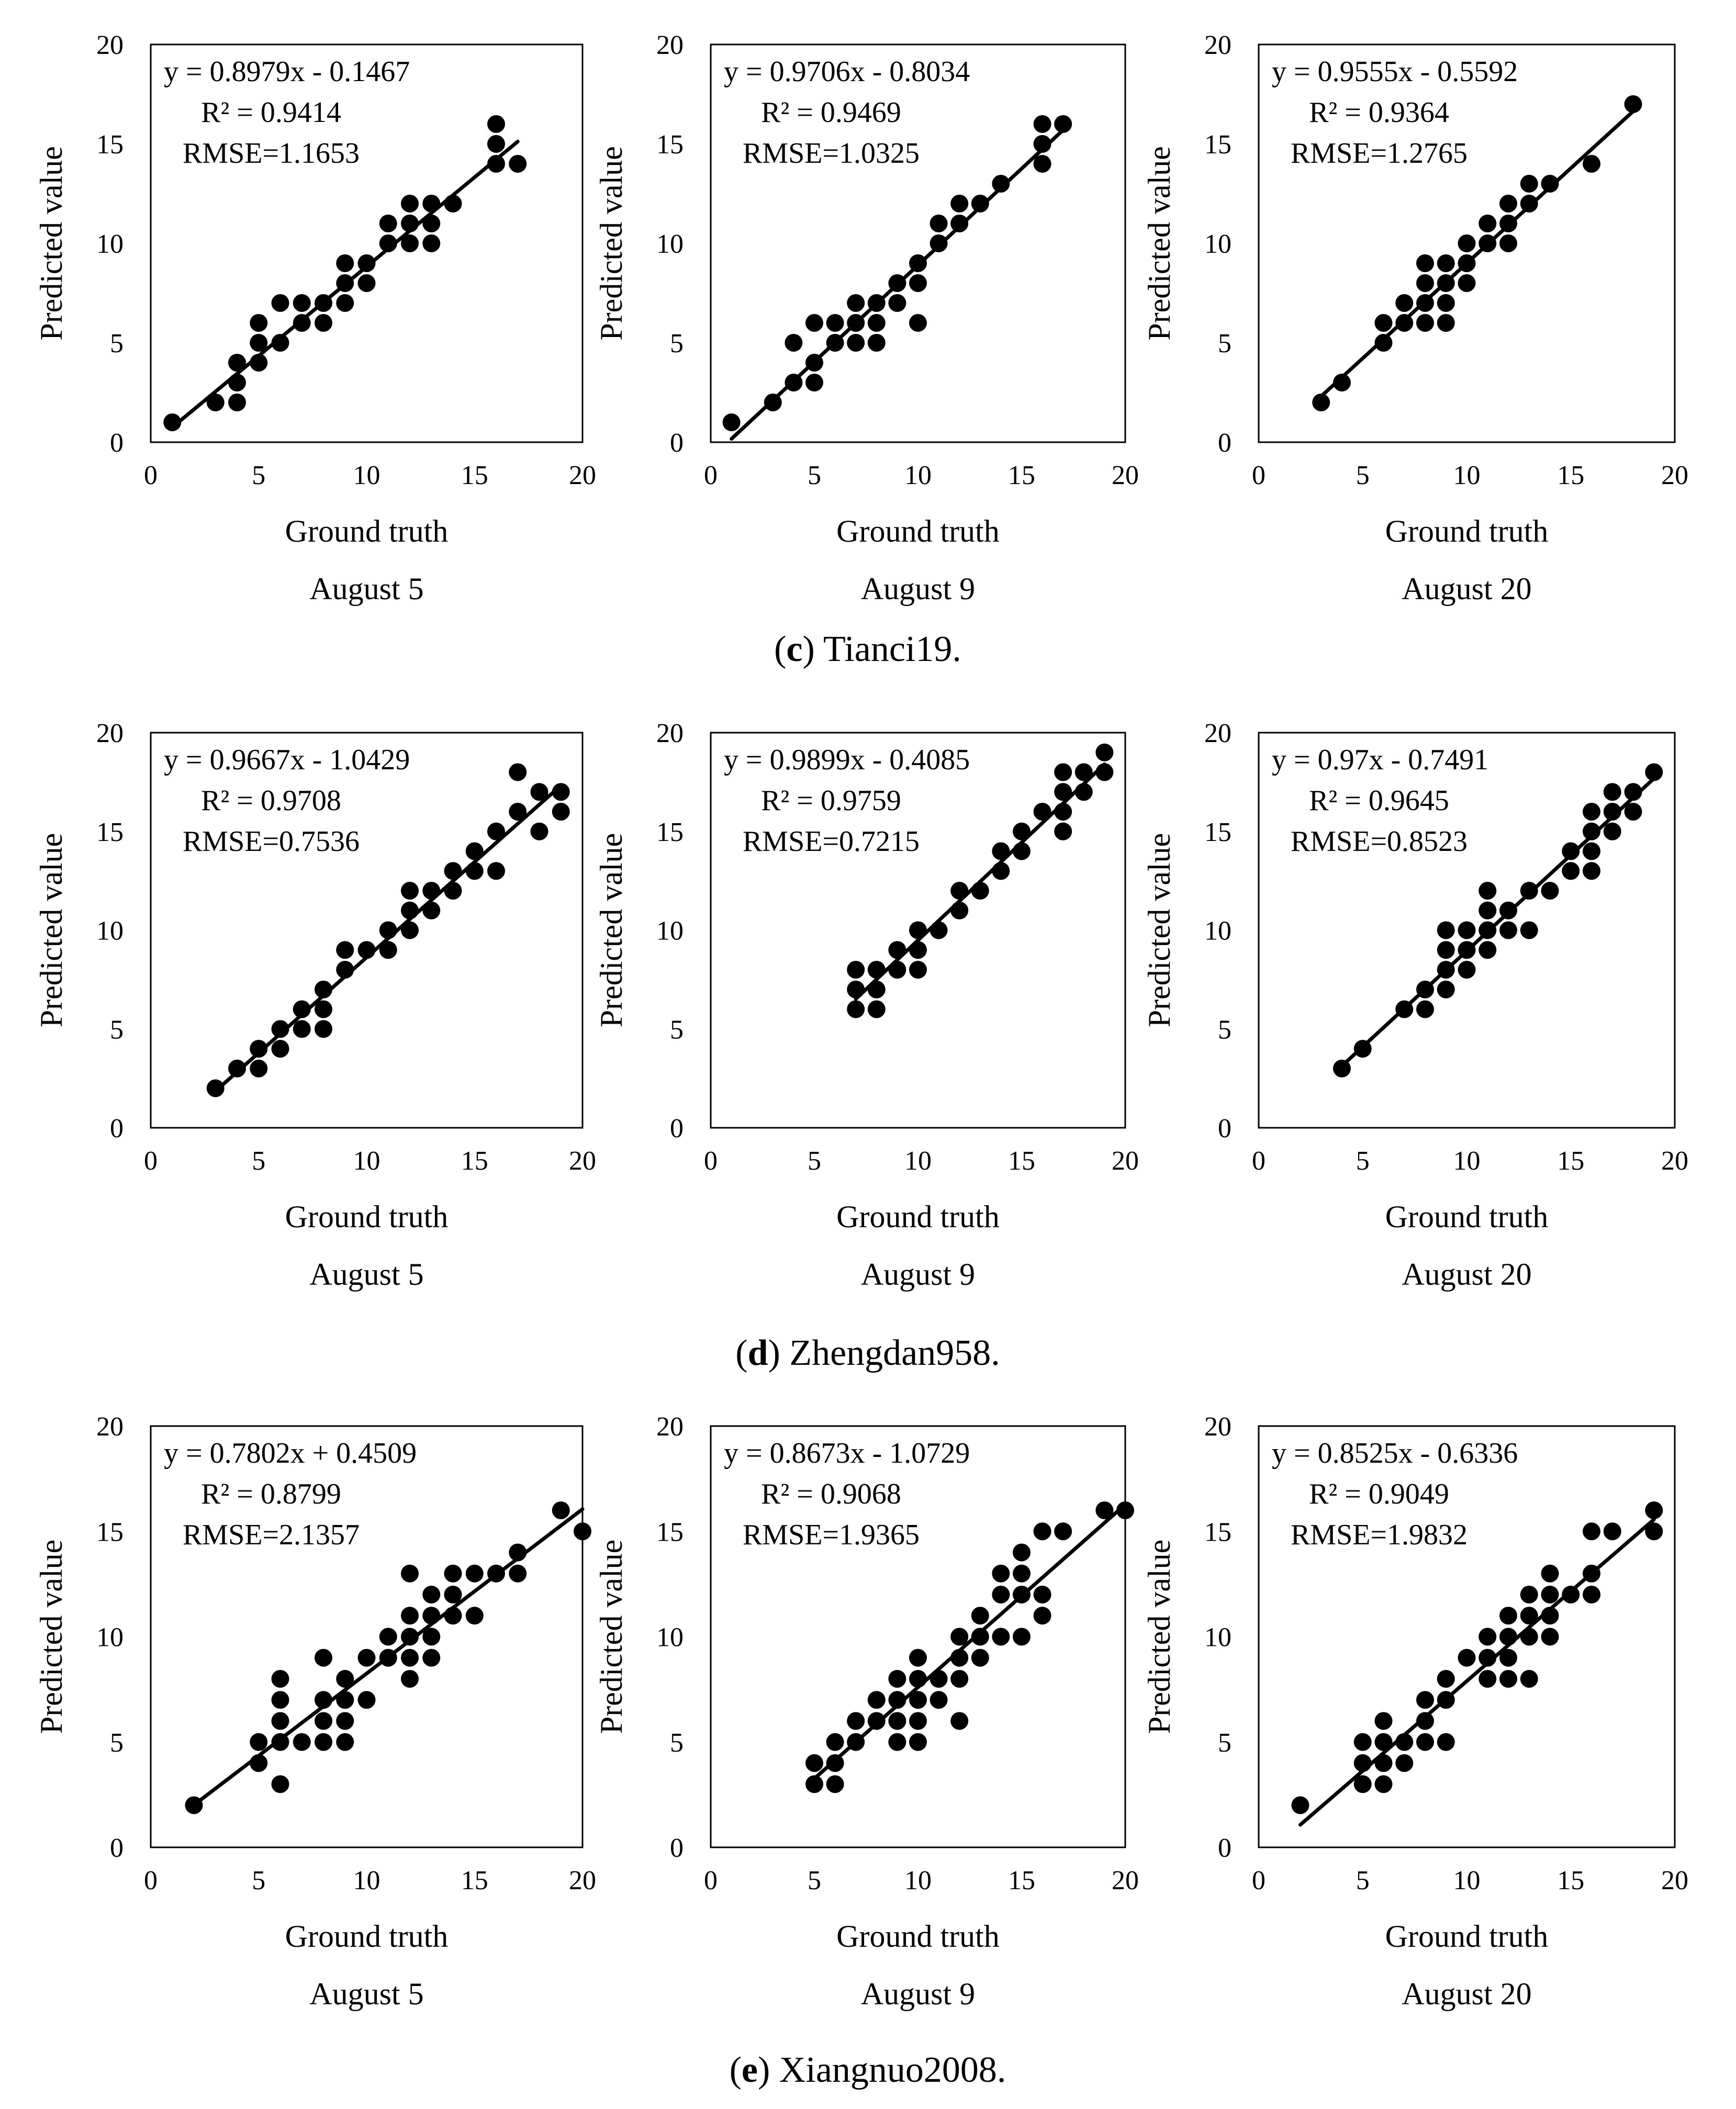 The image size is (1736, 2109). Describe the element at coordinates (1379, 1494) in the screenshot. I see `r-squared-label: R² = 0.9049` at that location.